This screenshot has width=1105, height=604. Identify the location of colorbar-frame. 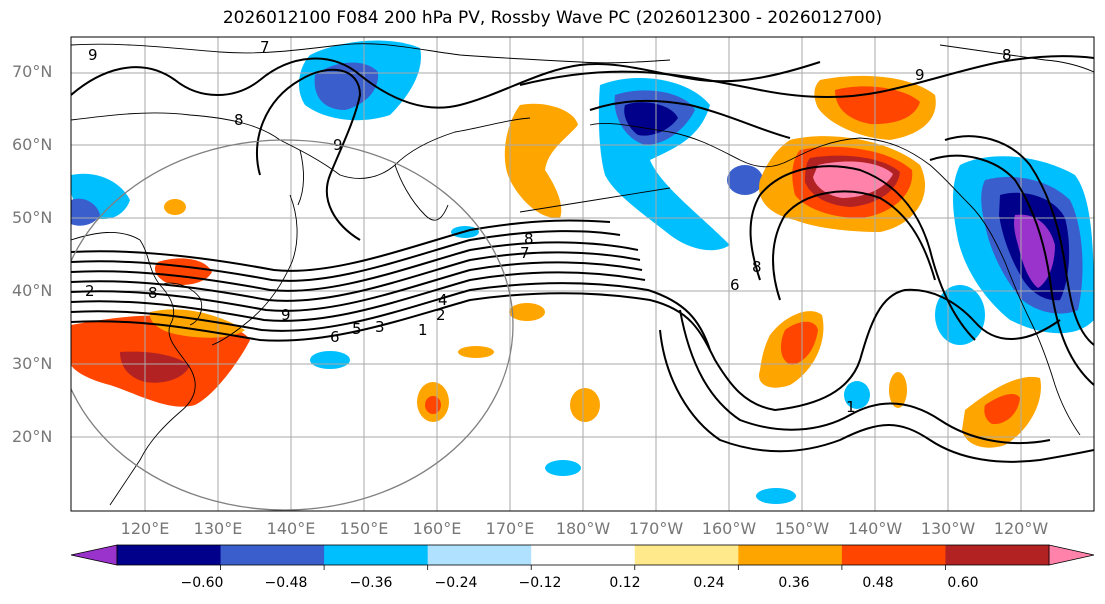
(583, 555).